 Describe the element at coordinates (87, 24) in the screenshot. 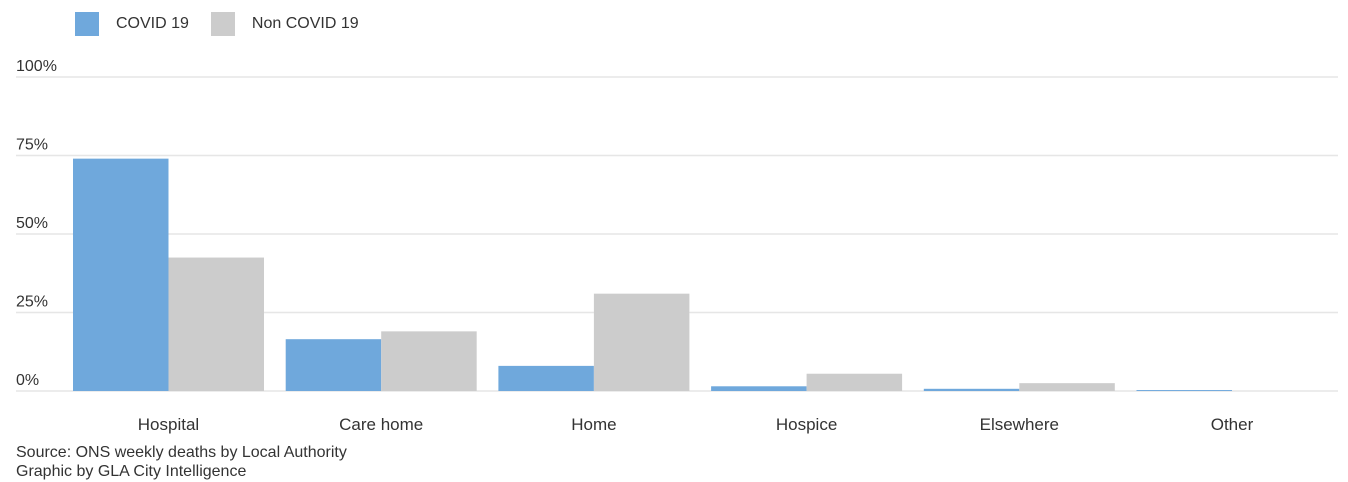

I see `legend-swatch-covid` at that location.